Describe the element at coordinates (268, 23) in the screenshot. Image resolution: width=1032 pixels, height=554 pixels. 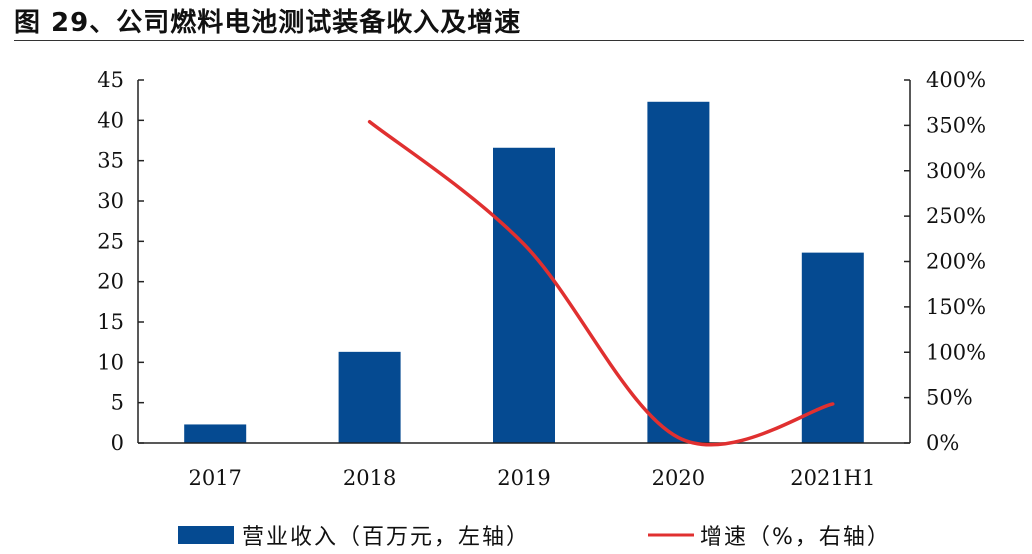
I see `chart-title: 图 29、公司燃料电池测试装备收入及增速` at that location.